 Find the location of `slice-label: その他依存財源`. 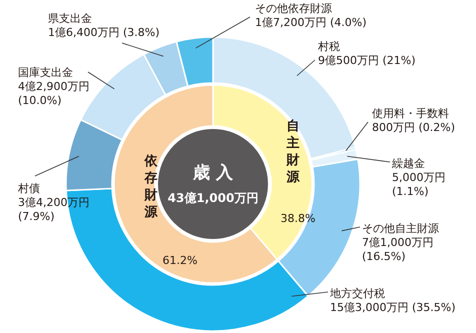

slice-label: その他依存財源 is located at coordinates (293, 8).